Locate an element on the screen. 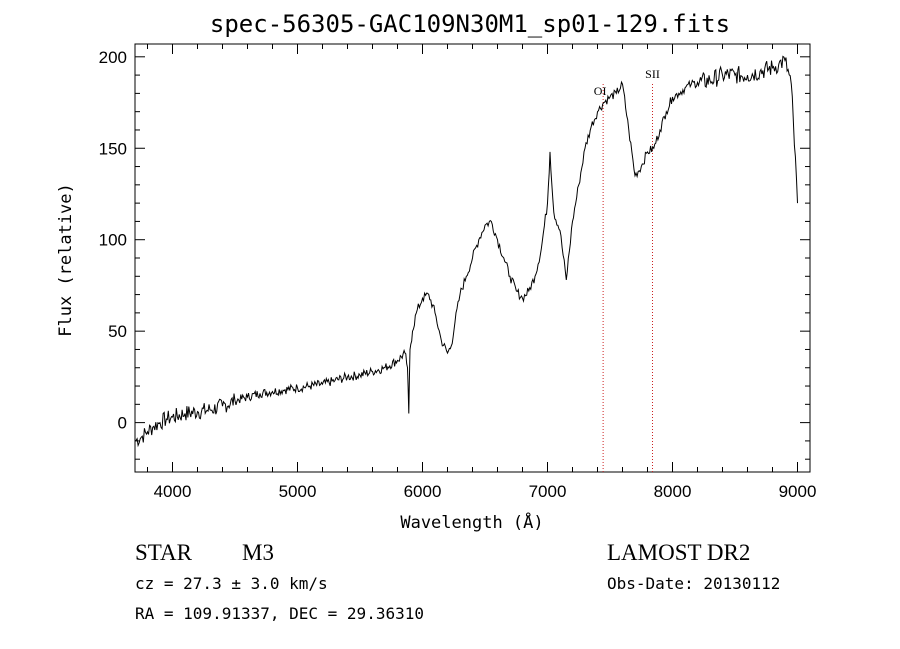 Image resolution: width=900 pixels, height=649 pixels. x-tick-label: 6000 is located at coordinates (423, 491).